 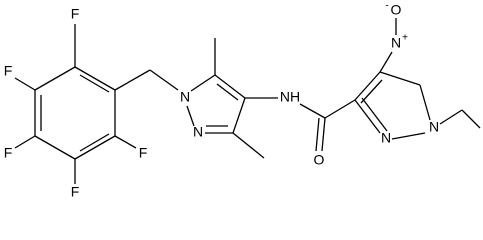 I want to click on atom-charge: +, so click(x=405, y=38).